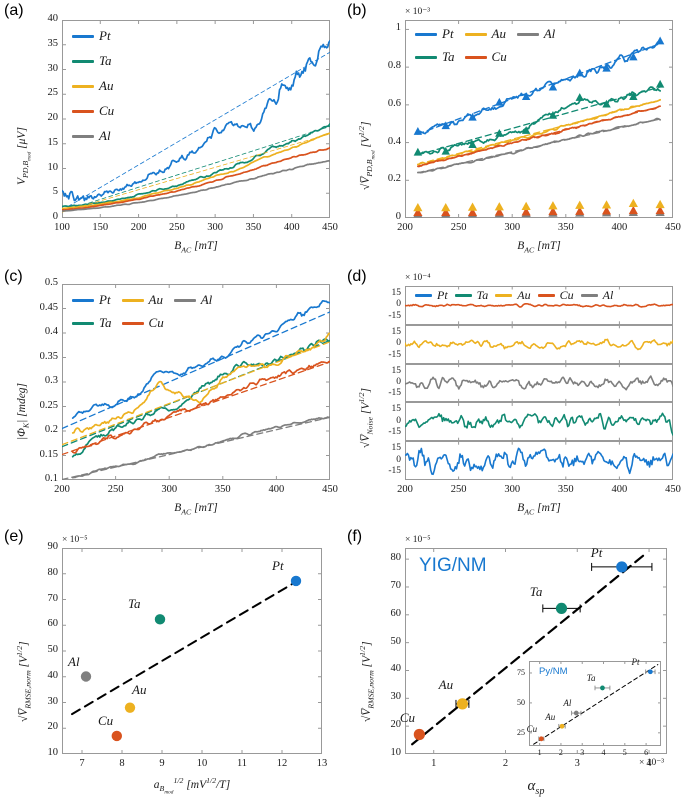 Image resolution: width=685 pixels, height=798 pixels. What do you see at coordinates (646, 752) in the screenshot?
I see `inset-xtick-label: 6` at bounding box center [646, 752].